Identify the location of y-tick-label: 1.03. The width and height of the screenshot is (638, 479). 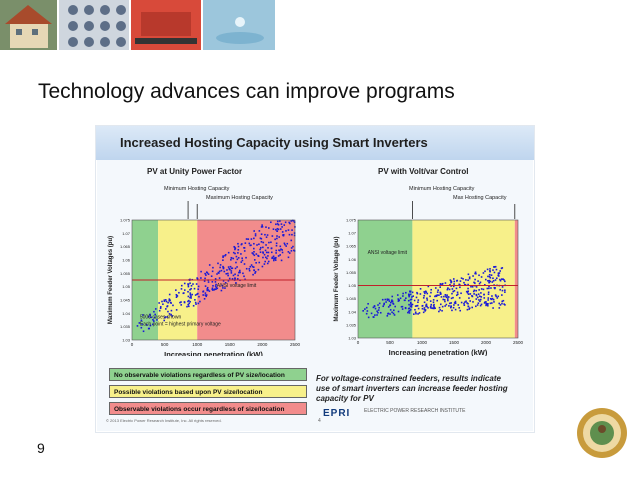
(352, 338).